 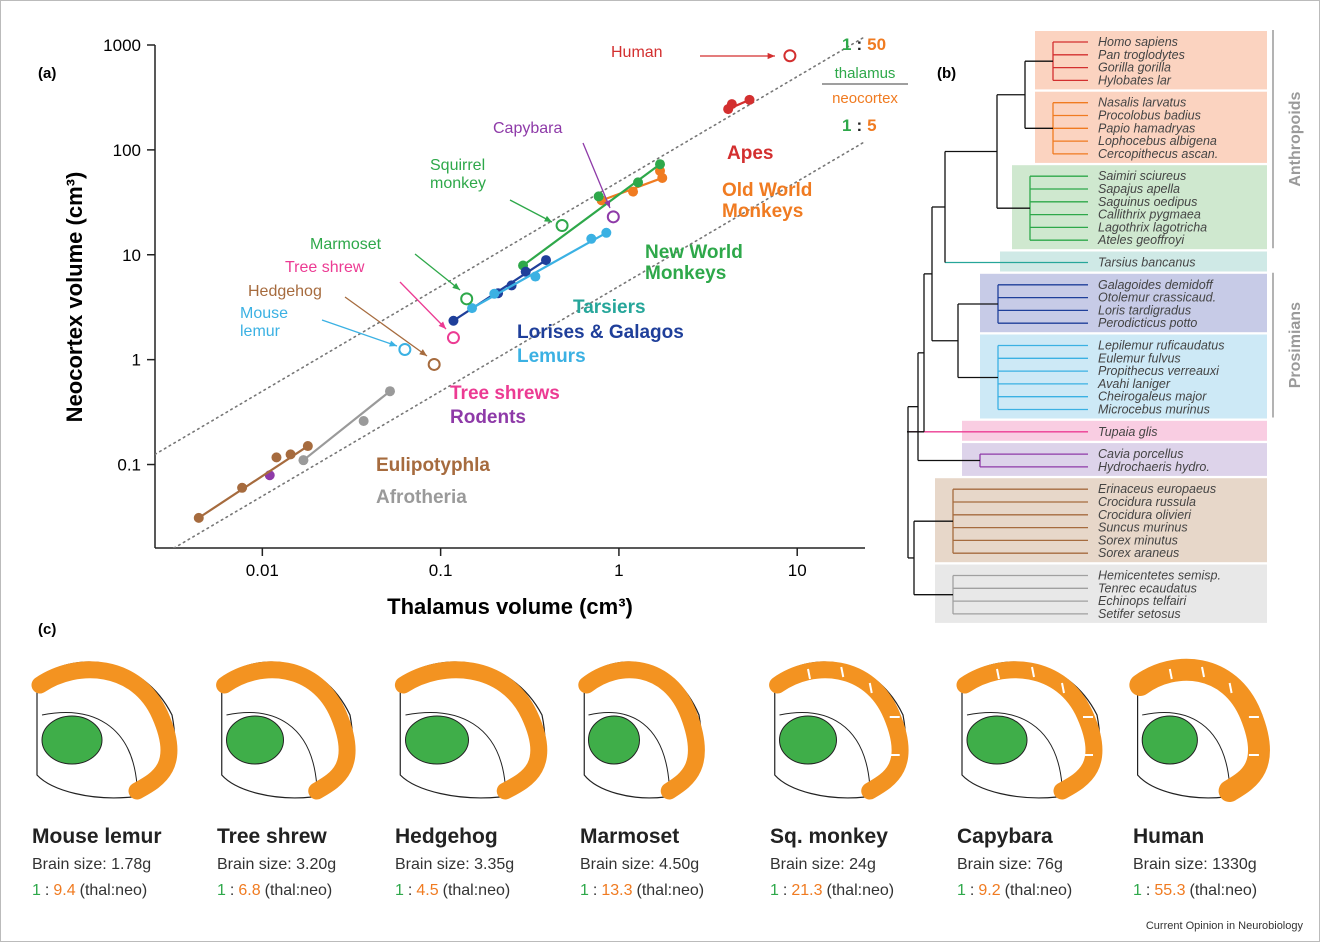 I want to click on panel-label: (a), so click(x=47, y=73).